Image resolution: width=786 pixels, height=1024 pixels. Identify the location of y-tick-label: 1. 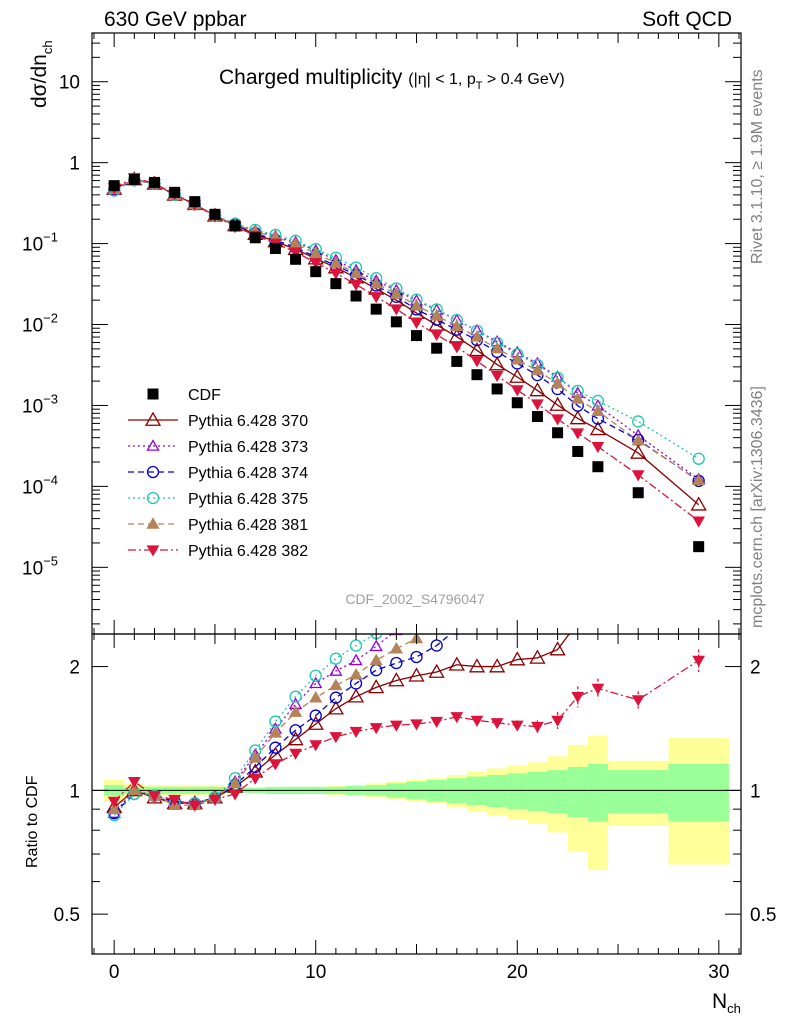
(74, 164).